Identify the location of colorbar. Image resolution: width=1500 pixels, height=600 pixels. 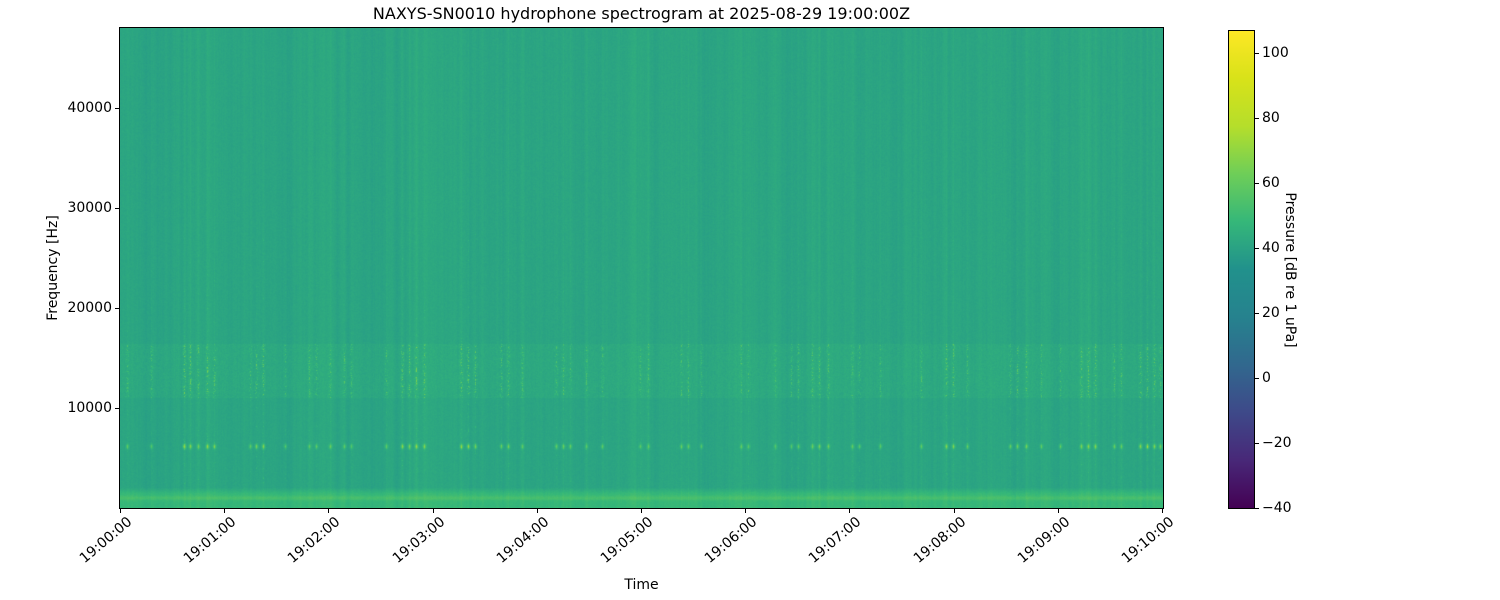
(1241, 269).